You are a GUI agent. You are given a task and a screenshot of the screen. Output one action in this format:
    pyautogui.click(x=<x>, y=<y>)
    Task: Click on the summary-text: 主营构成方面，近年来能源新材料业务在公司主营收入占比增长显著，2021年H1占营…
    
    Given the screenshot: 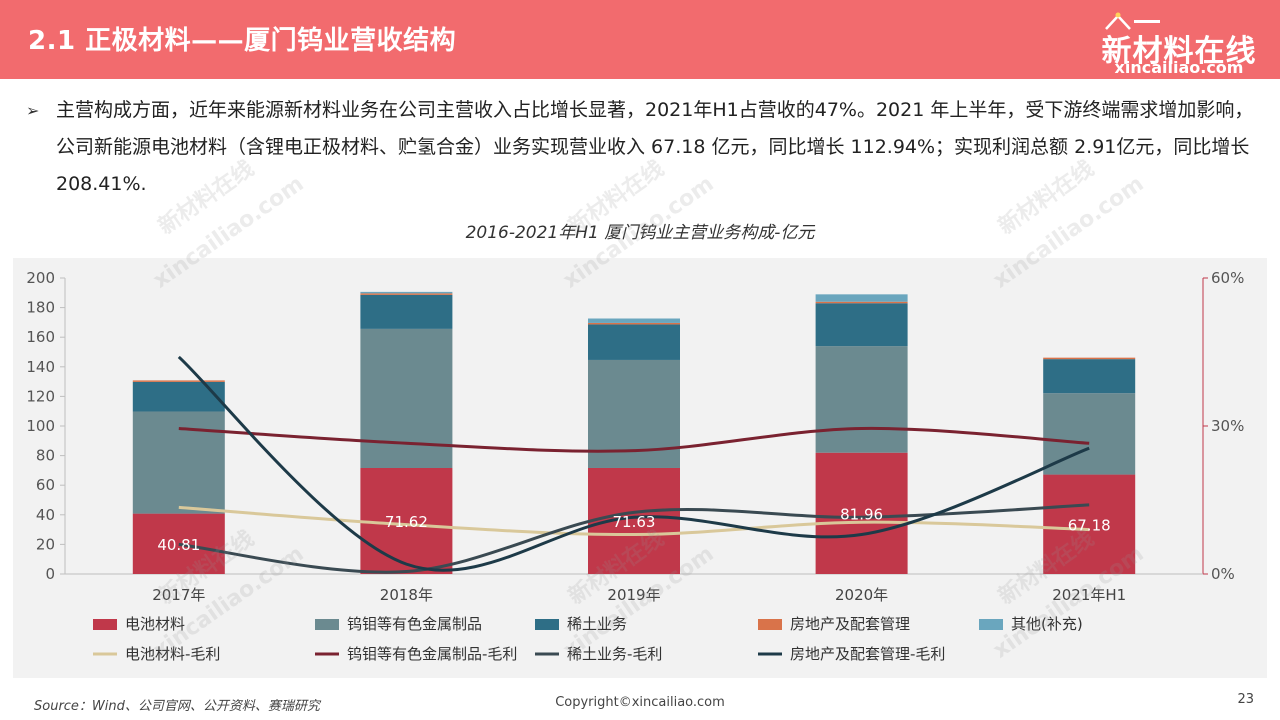 What is the action you would take?
    pyautogui.click(x=655, y=147)
    